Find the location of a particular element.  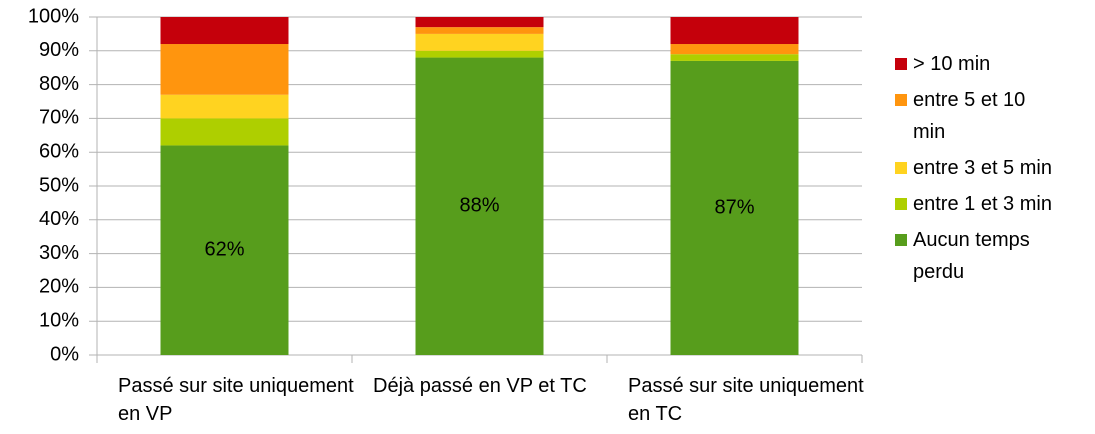

legend-item: entre 3 et 5 min is located at coordinates (985, 168).